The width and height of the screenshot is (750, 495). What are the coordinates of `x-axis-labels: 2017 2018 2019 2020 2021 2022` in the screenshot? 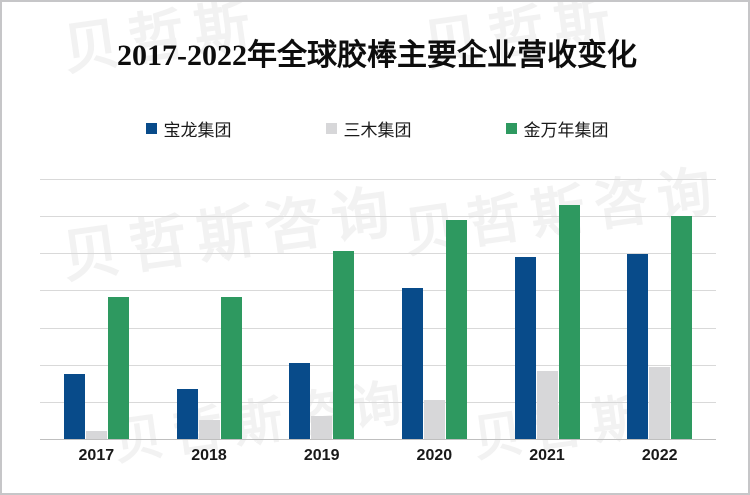 It's located at (378, 456).